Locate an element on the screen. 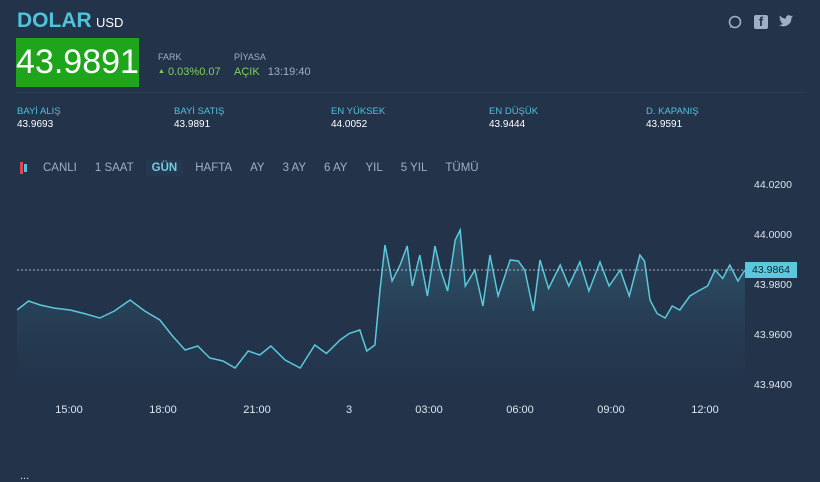 This screenshot has width=820, height=482. stat-value: 43.9591 is located at coordinates (664, 124).